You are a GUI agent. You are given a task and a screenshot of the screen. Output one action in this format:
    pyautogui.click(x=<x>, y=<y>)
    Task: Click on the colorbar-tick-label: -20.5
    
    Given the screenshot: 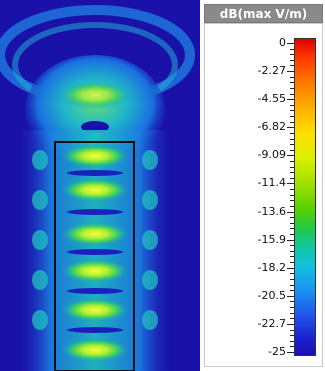 What is the action you would take?
    pyautogui.click(x=271, y=295)
    